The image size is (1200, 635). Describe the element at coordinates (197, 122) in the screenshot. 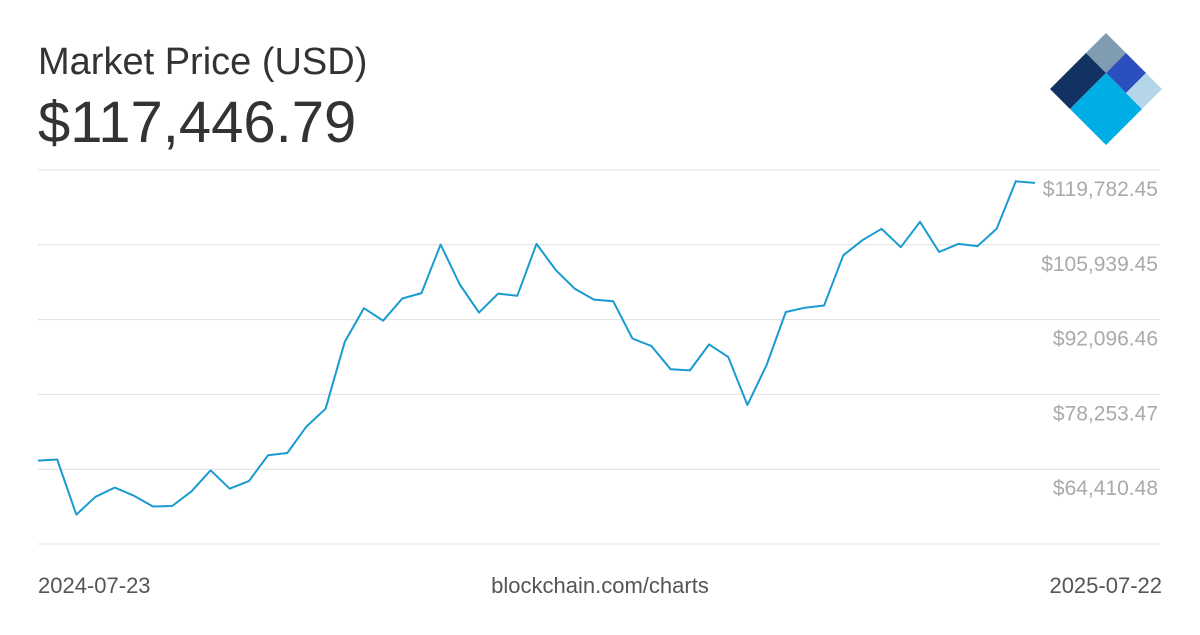

I see `current-price: $117,446.79` at that location.